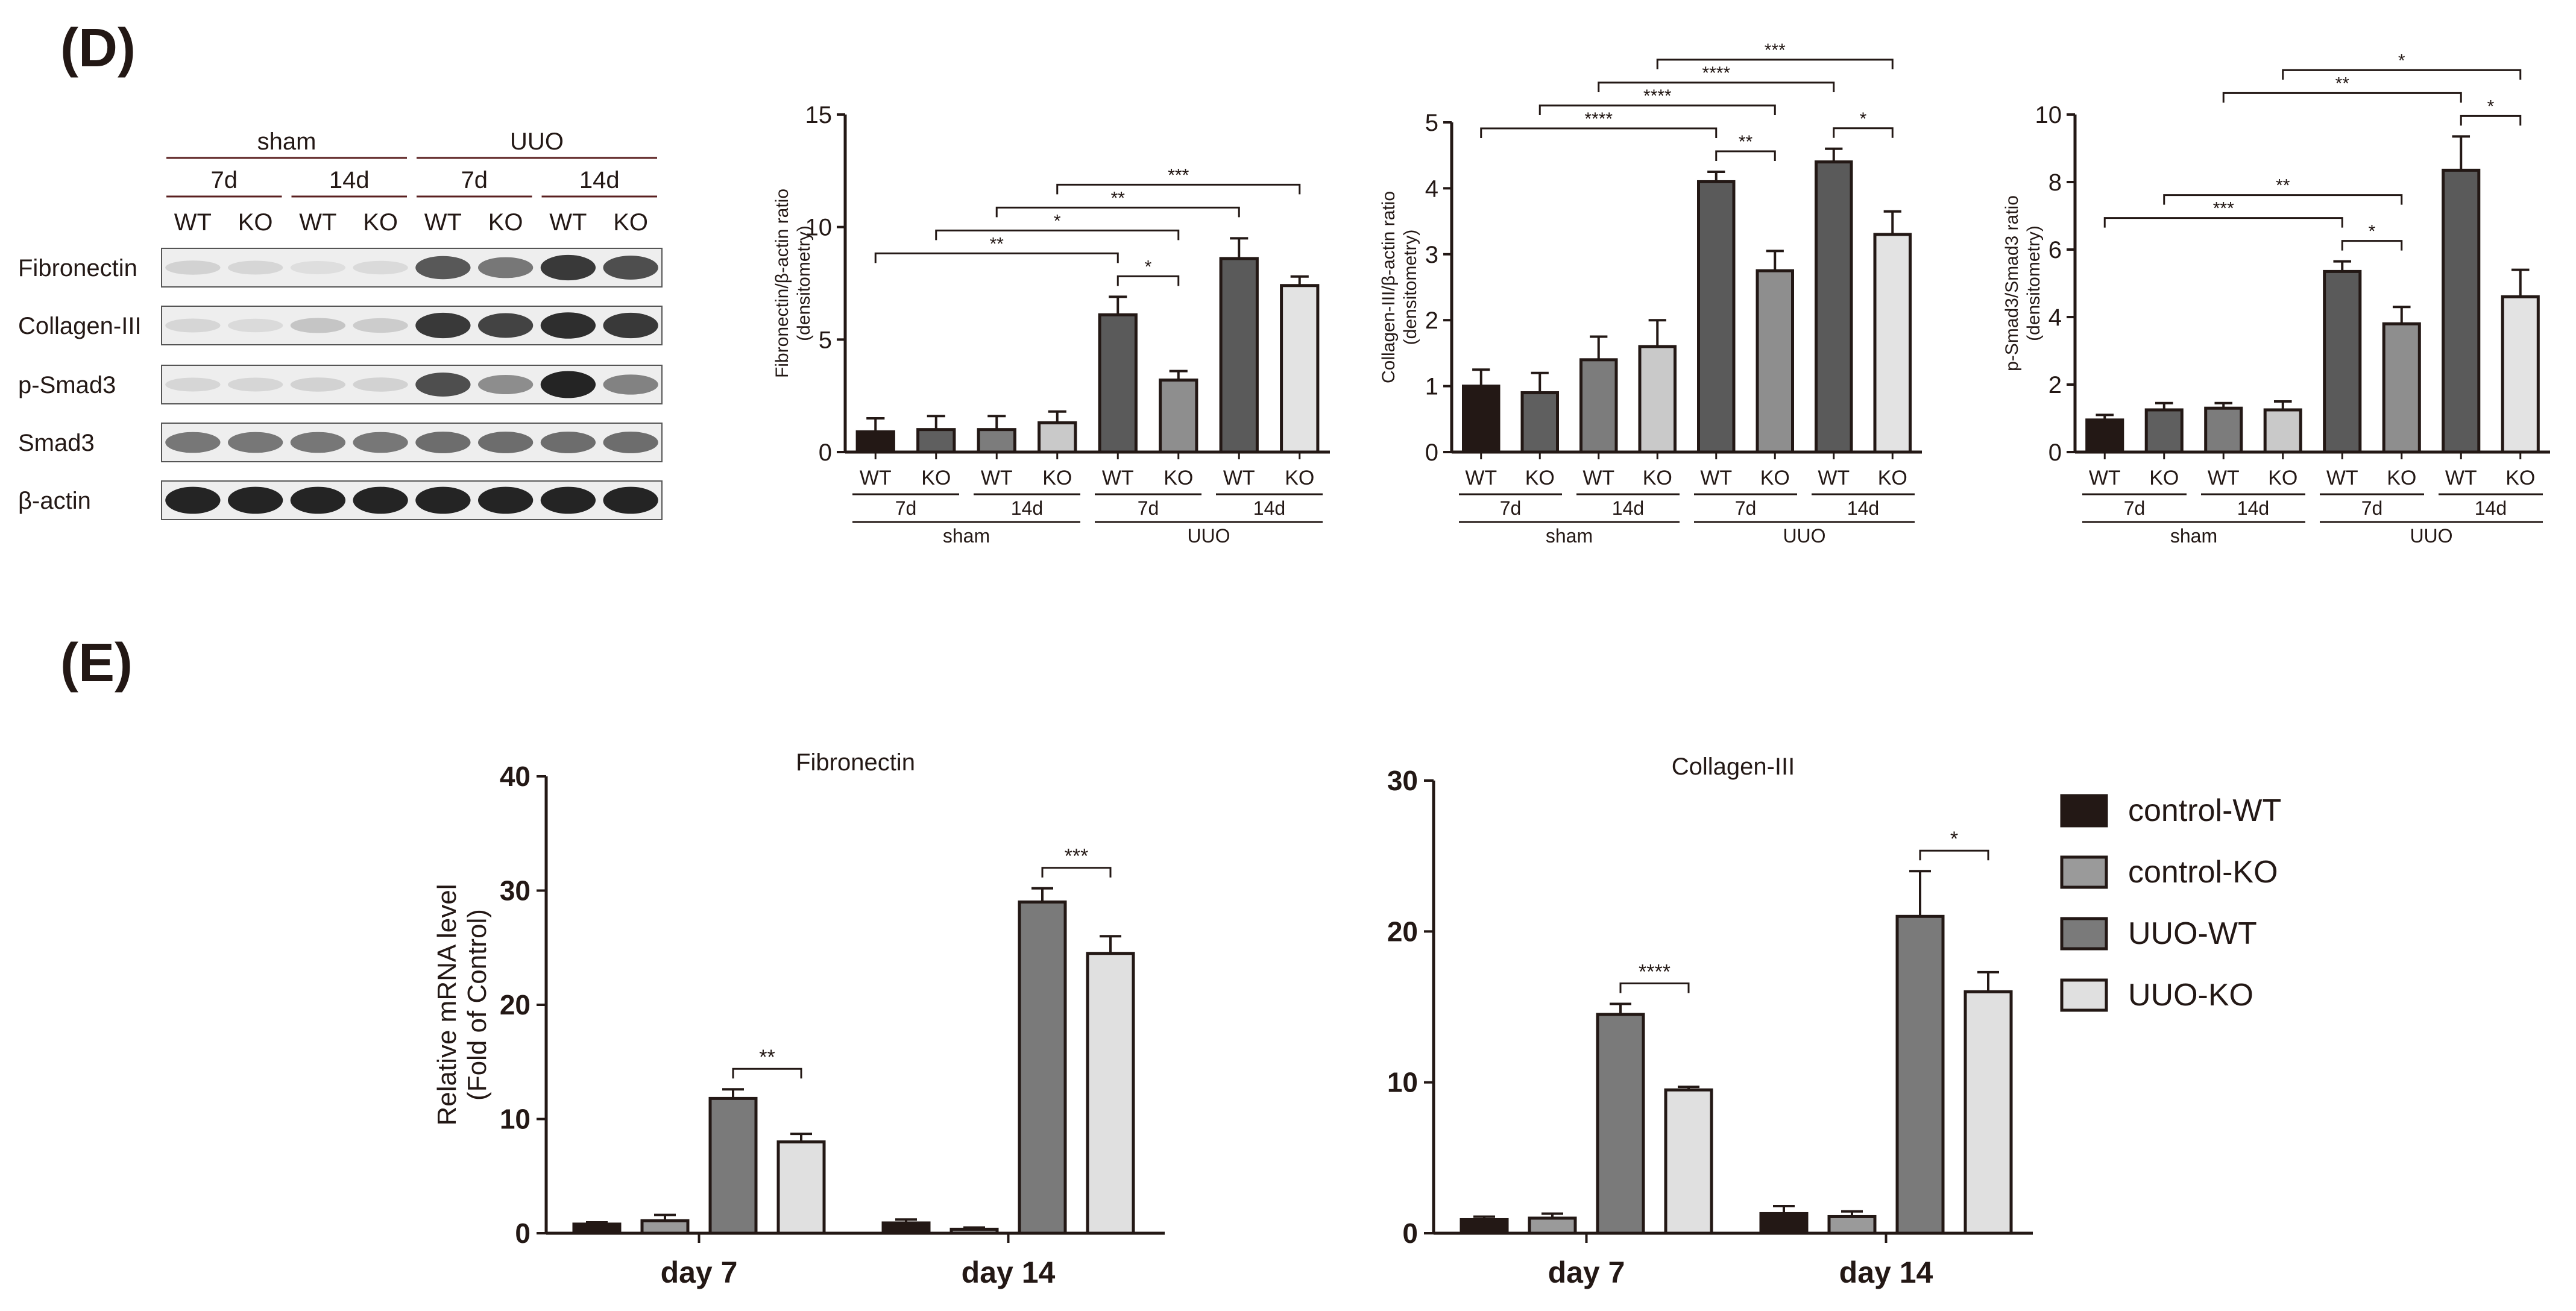 The width and height of the screenshot is (2576, 1311). Describe the element at coordinates (474, 180) in the screenshot. I see `wb-time-label: 7d` at that location.